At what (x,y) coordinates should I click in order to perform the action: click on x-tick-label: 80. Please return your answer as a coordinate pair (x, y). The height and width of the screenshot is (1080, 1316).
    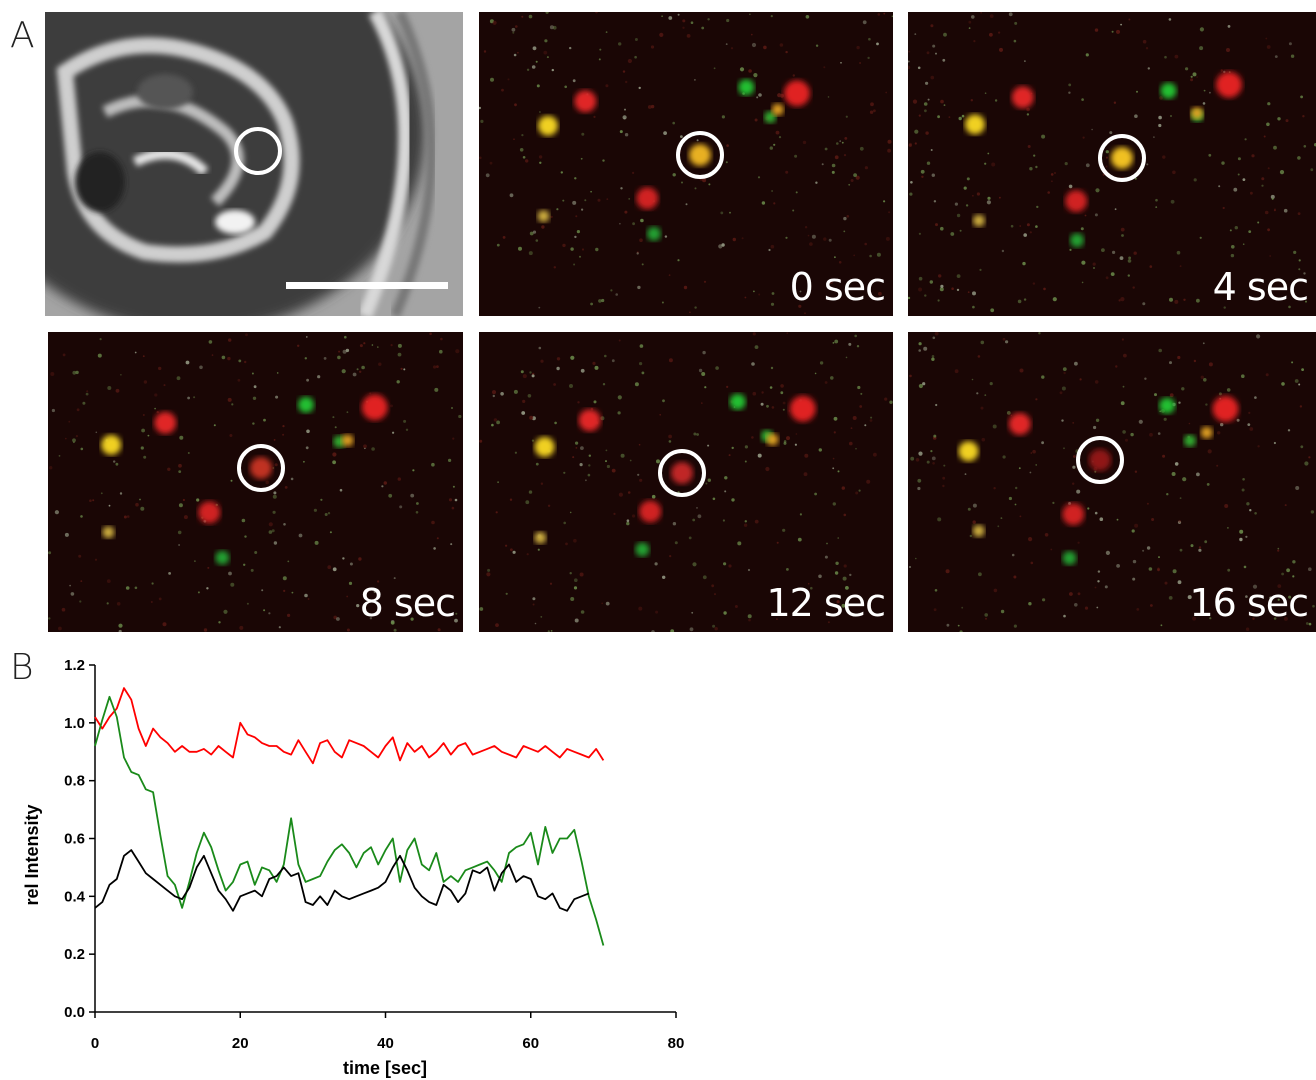
    Looking at the image, I should click on (676, 1043).